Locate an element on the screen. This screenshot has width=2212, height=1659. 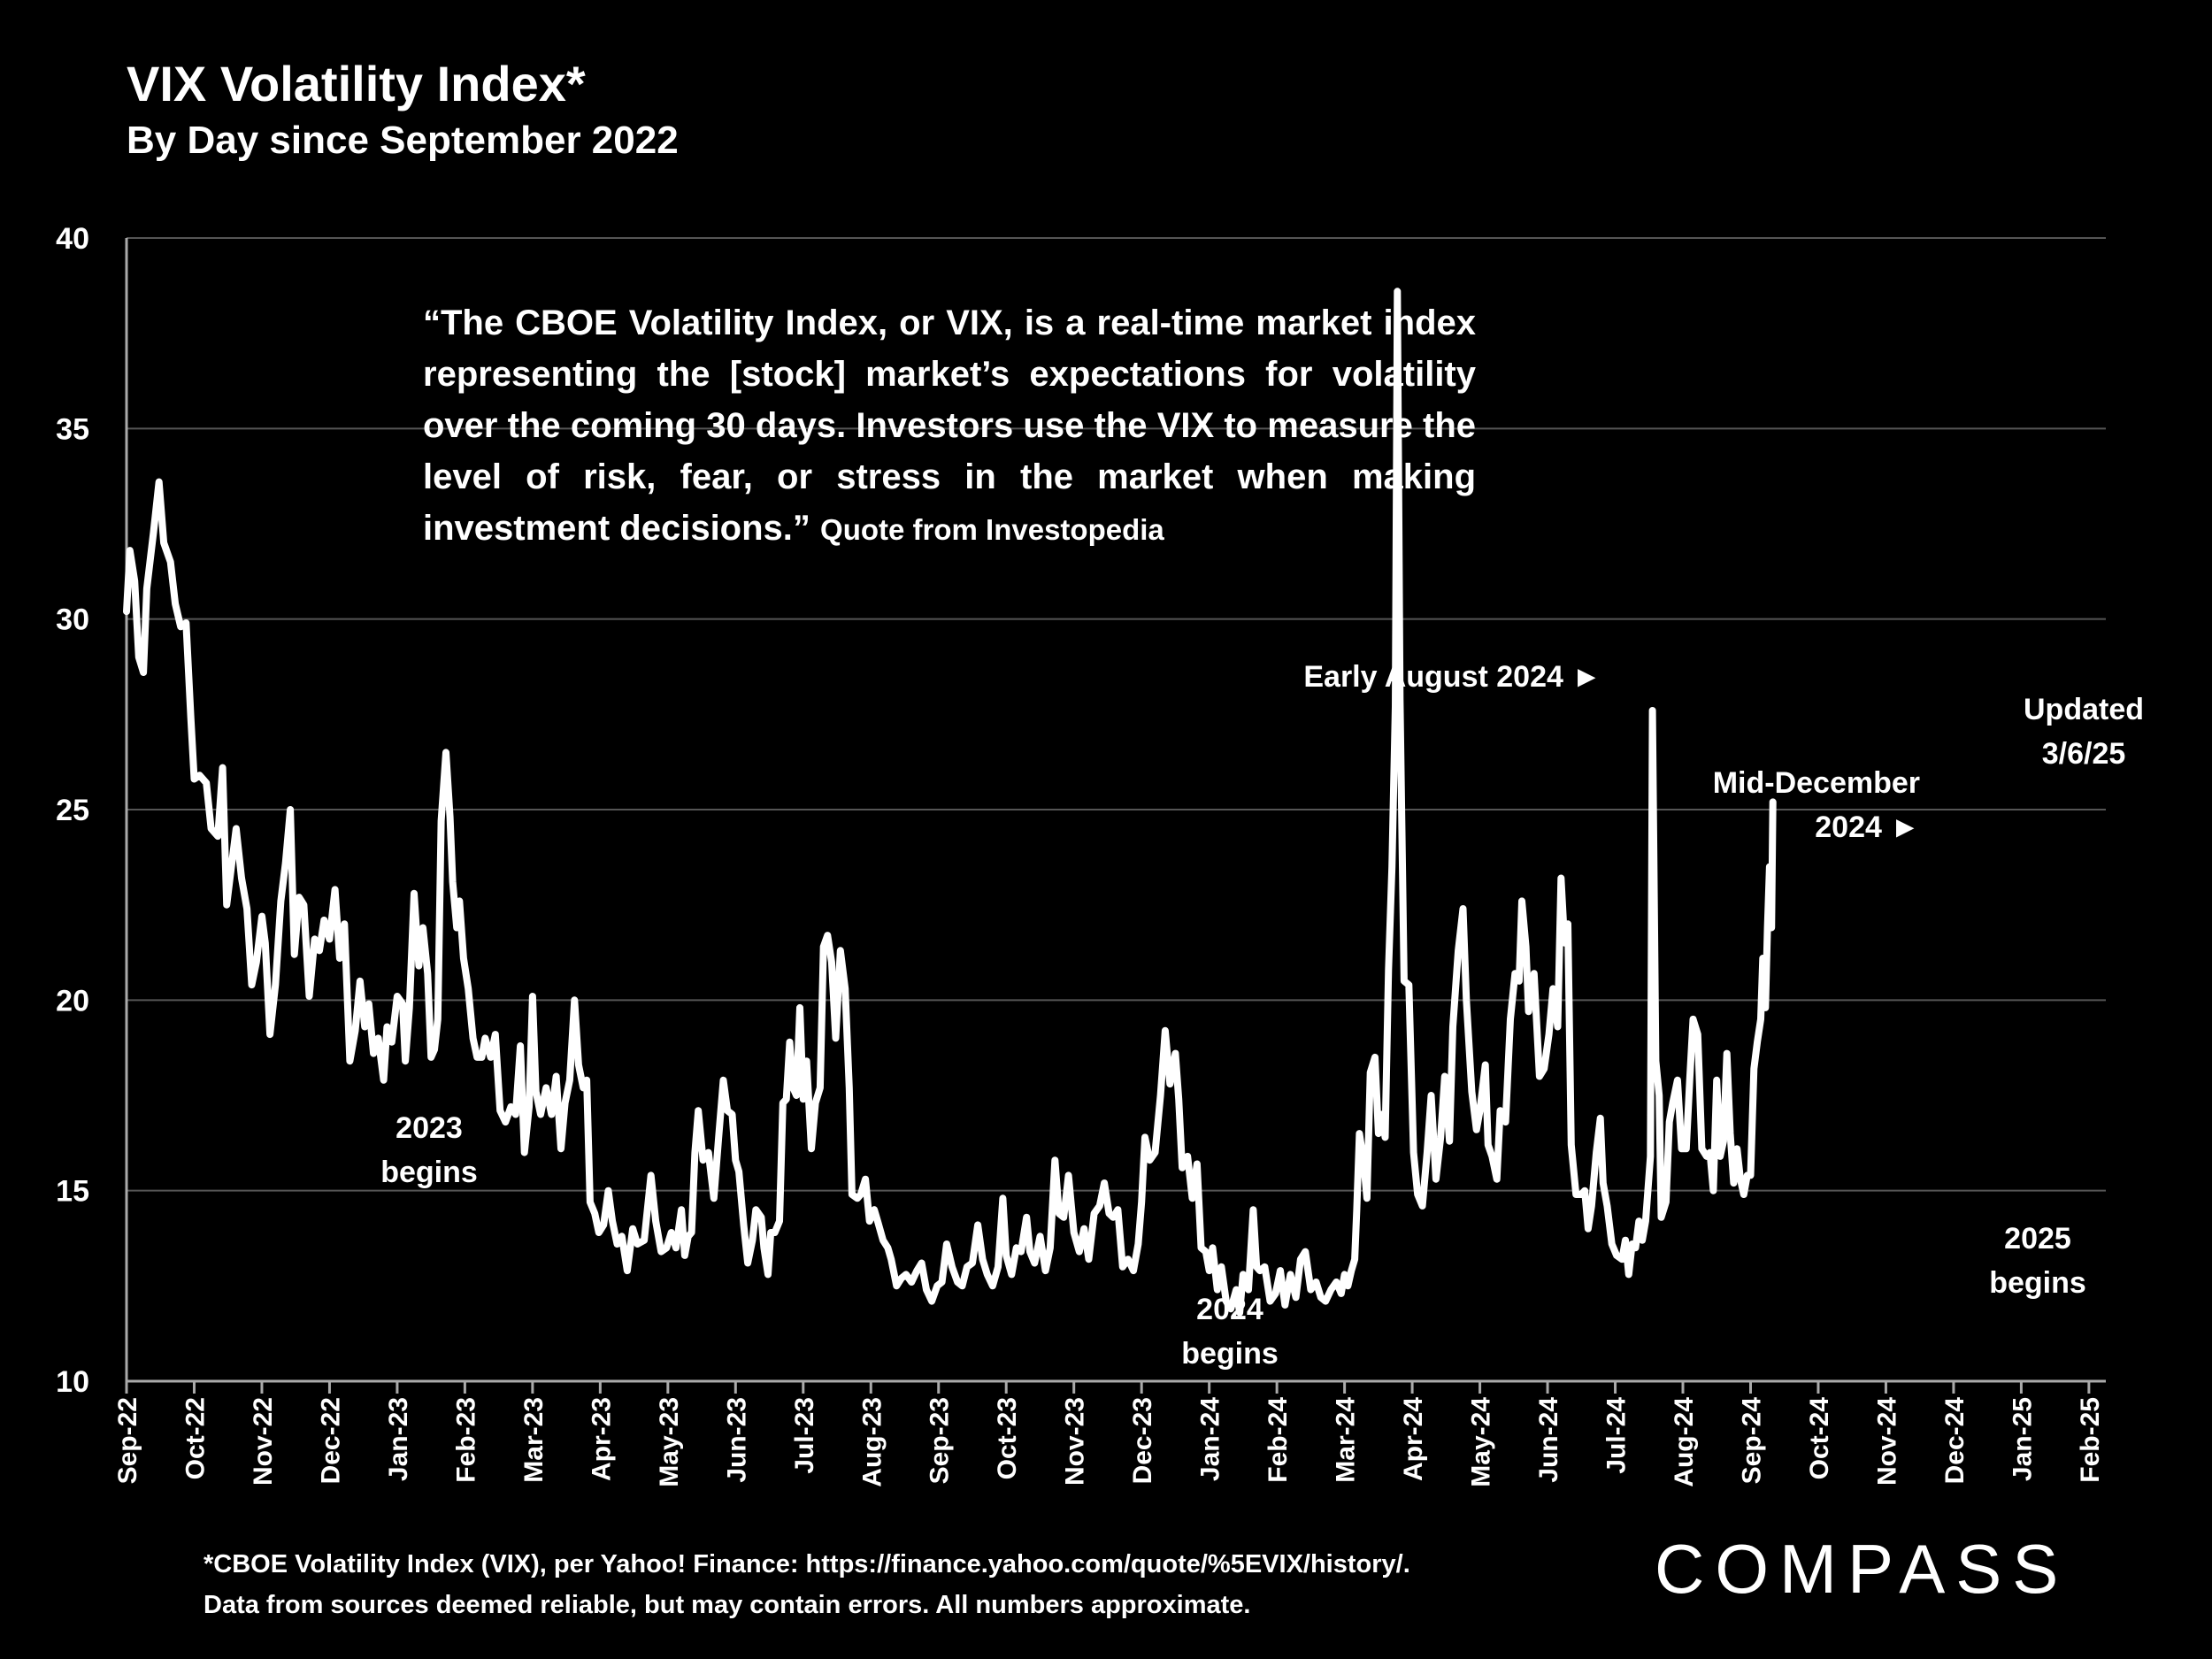
x-tick-label: Dec-24 is located at coordinates (1955, 1441).